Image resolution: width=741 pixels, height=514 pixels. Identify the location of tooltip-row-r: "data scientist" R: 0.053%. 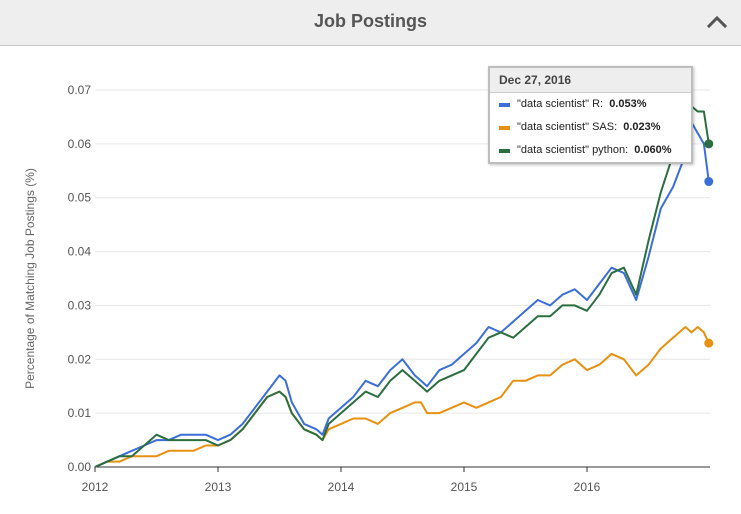
(590, 104).